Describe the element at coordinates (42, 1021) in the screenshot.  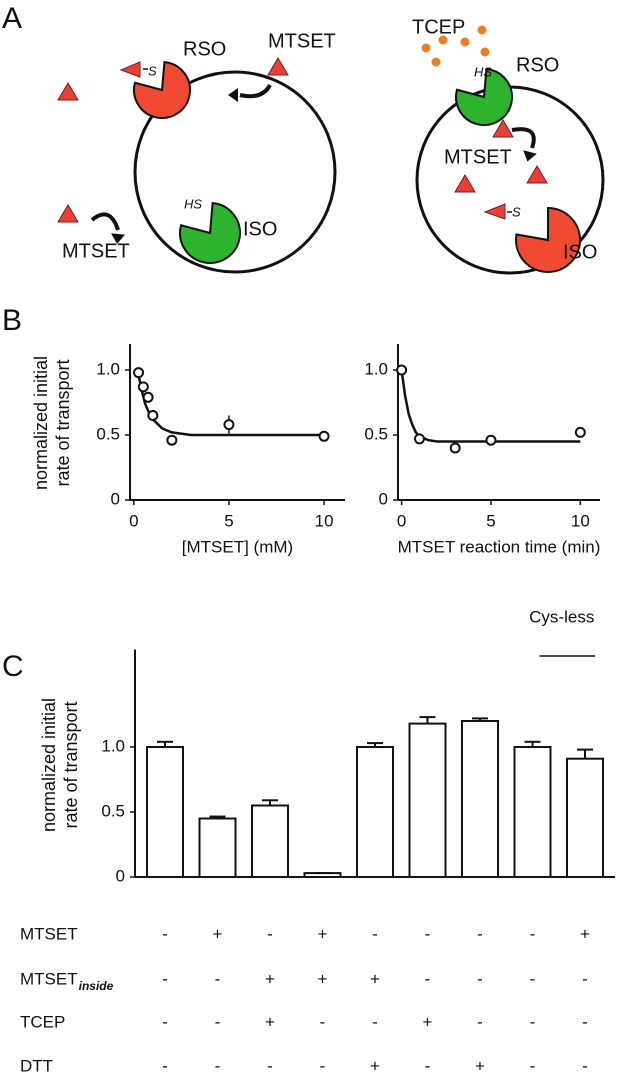
I see `row-label: TCEP` at that location.